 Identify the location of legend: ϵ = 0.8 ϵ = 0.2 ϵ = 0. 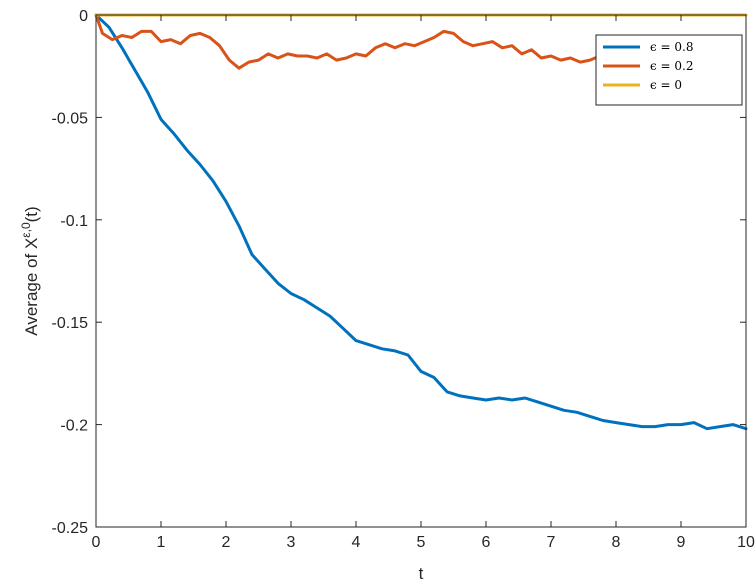
(669, 70).